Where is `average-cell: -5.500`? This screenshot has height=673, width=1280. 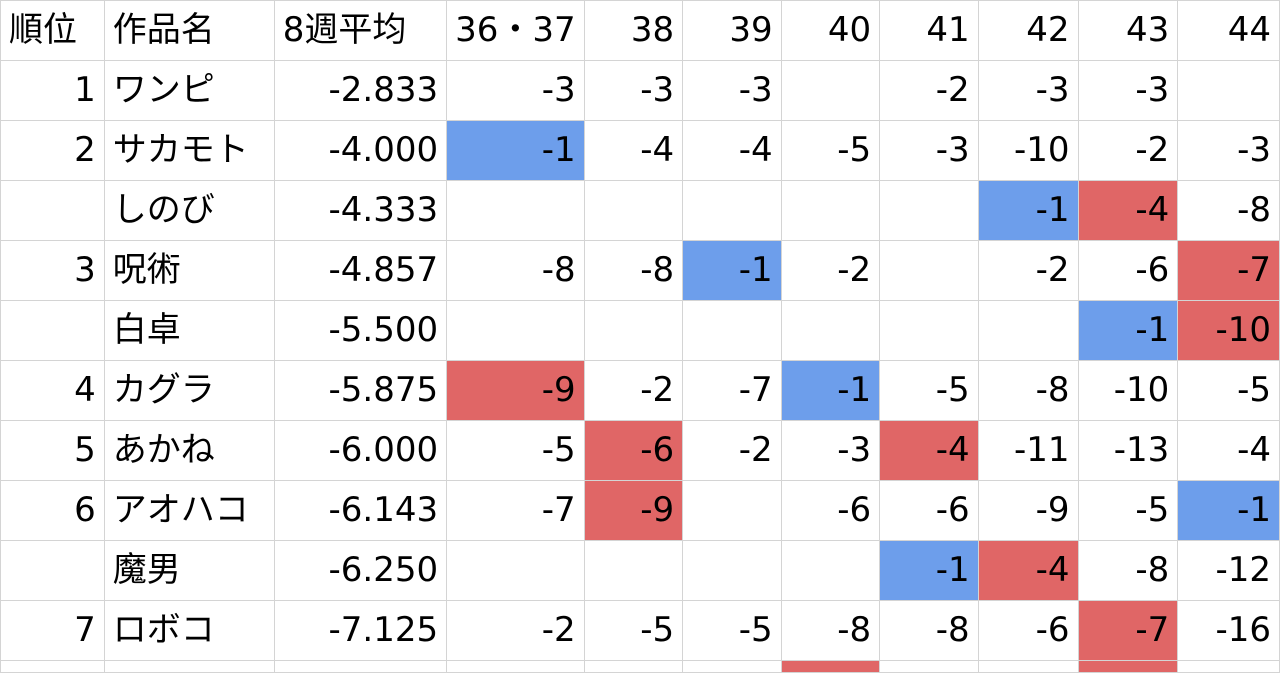 average-cell: -5.500 is located at coordinates (360, 330).